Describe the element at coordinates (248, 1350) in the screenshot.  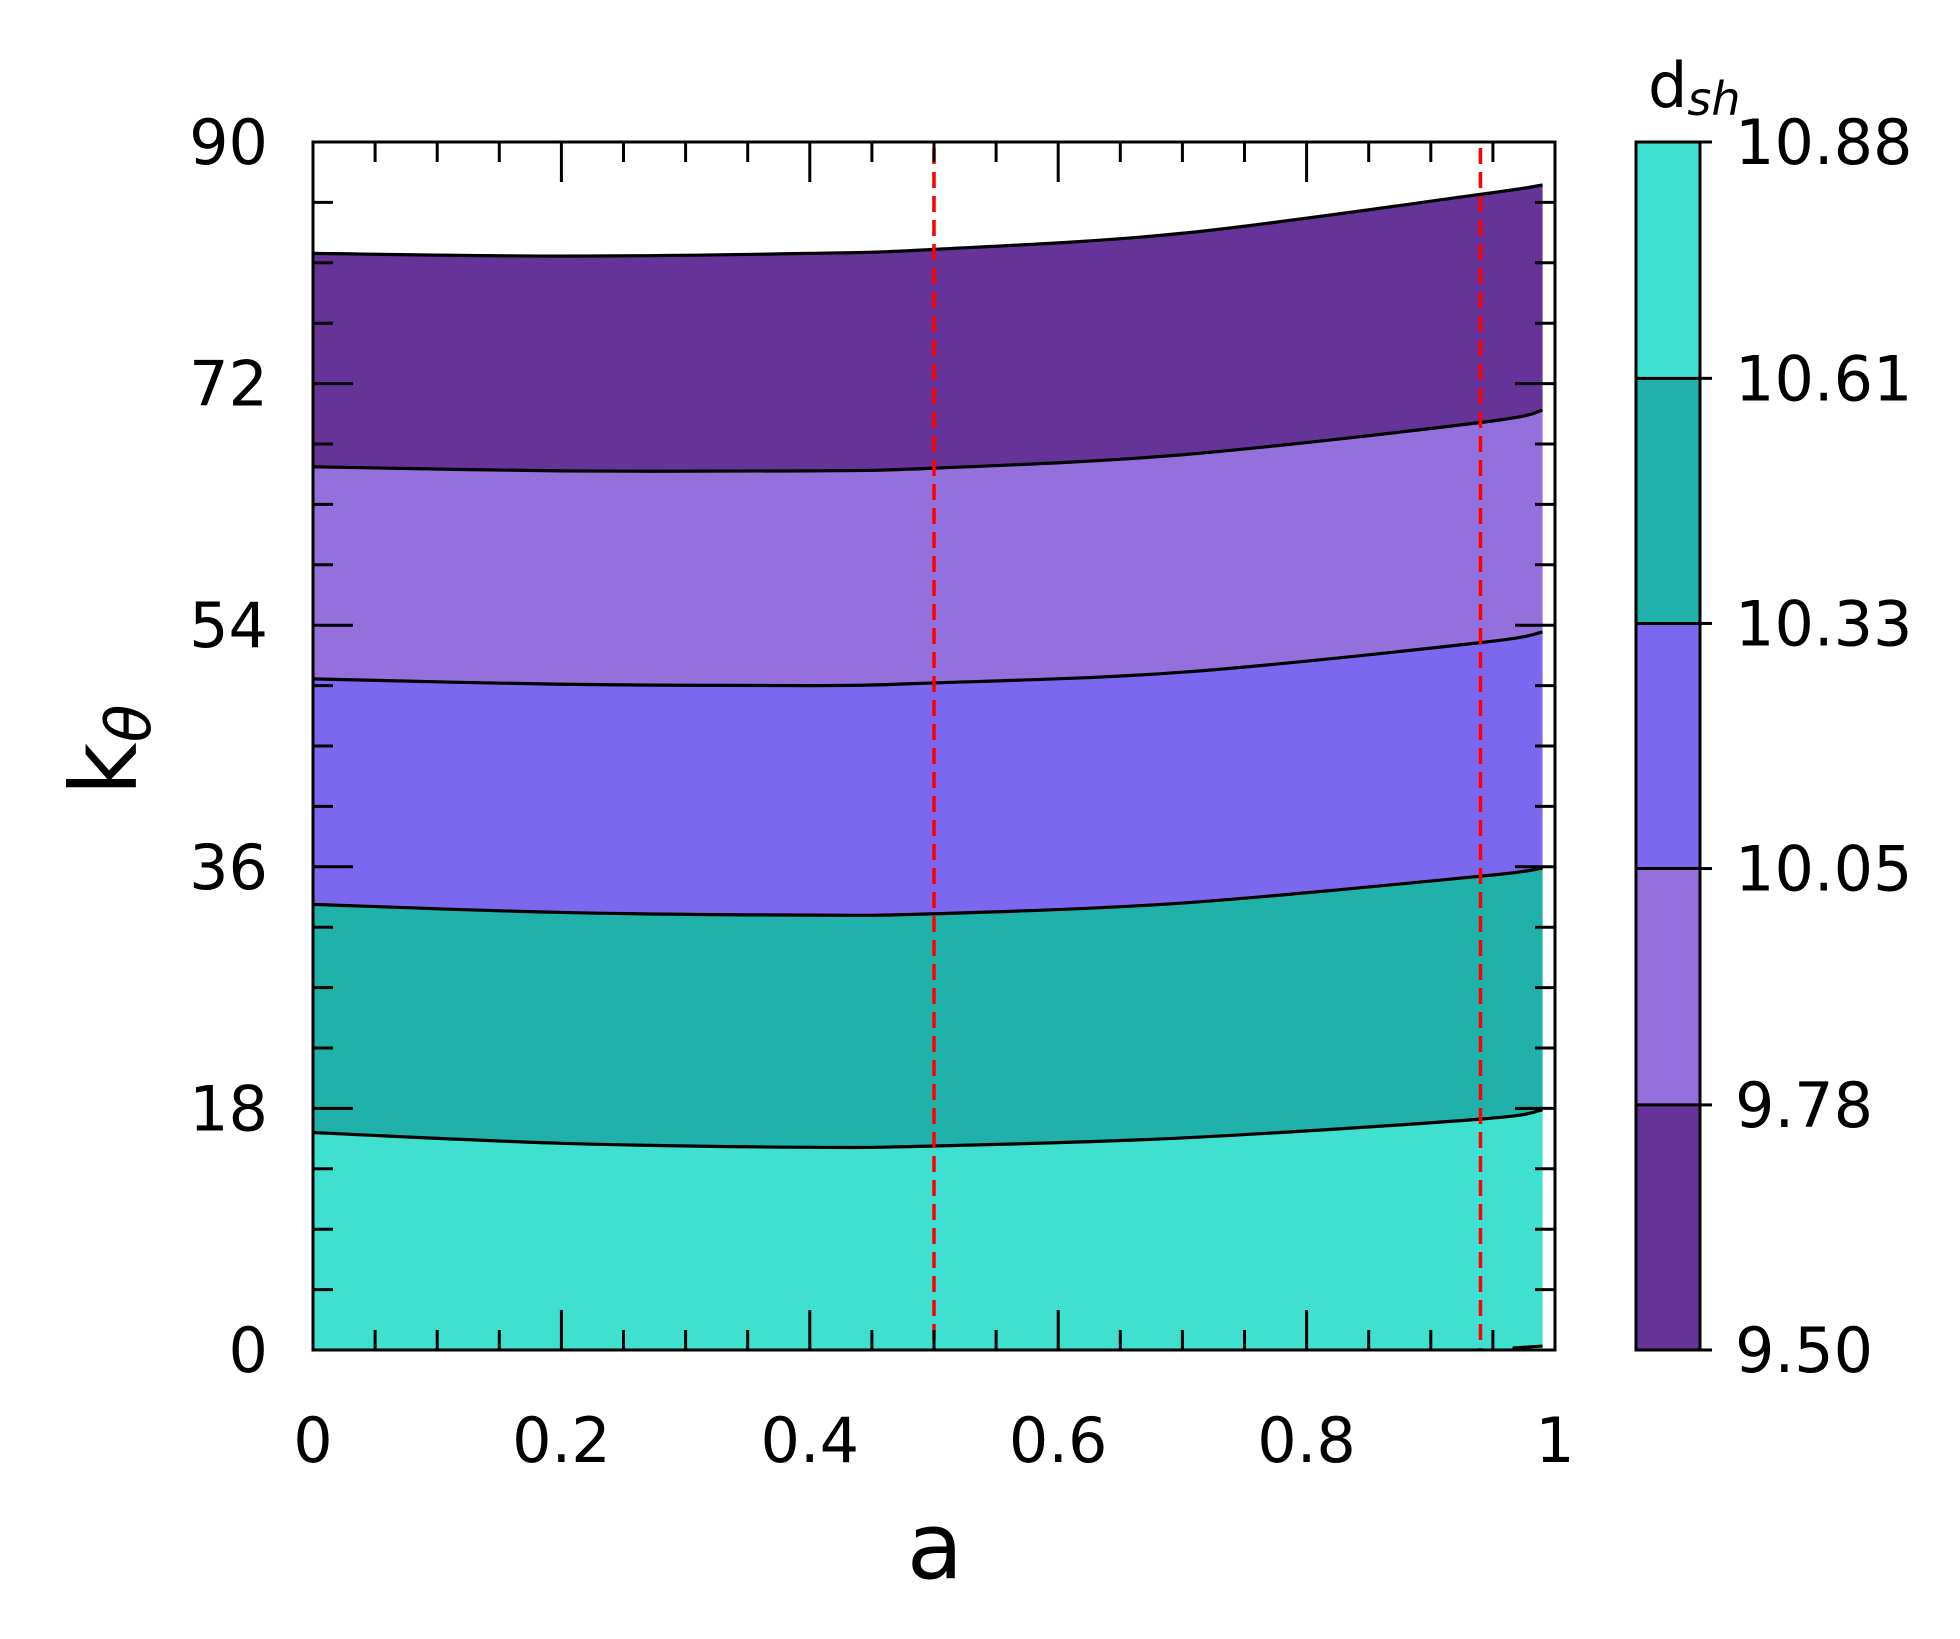
I see `y-tick-label: 0` at that location.